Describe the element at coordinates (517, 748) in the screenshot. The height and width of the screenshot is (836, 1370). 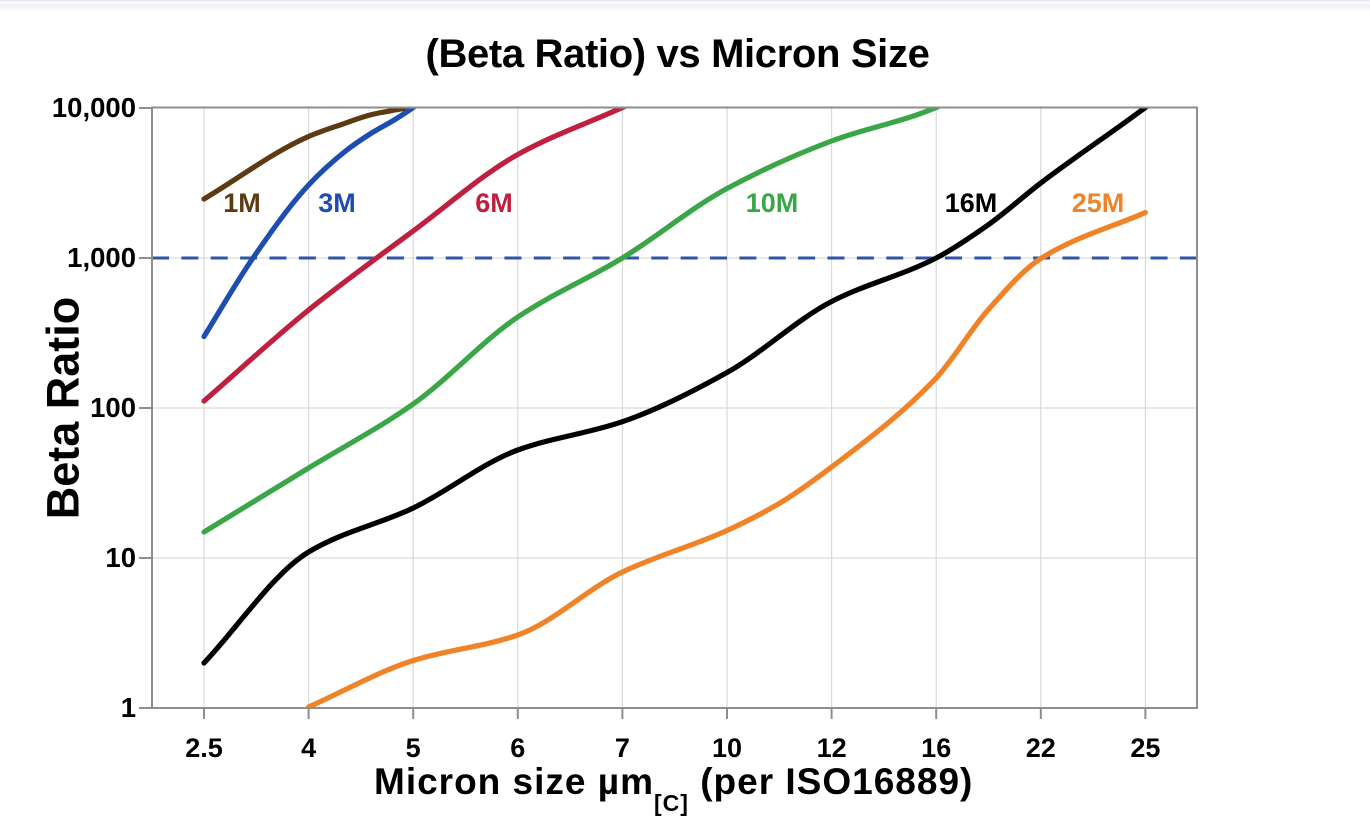
I see `svg-text: 6` at that location.